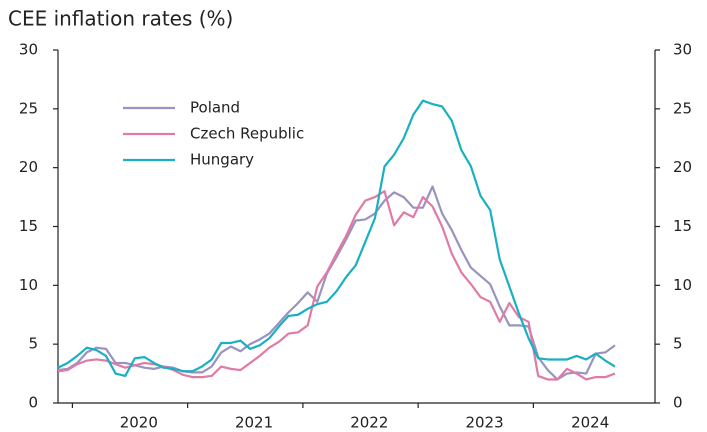  Describe the element at coordinates (678, 344) in the screenshot. I see `y2-tick-label: 5` at that location.